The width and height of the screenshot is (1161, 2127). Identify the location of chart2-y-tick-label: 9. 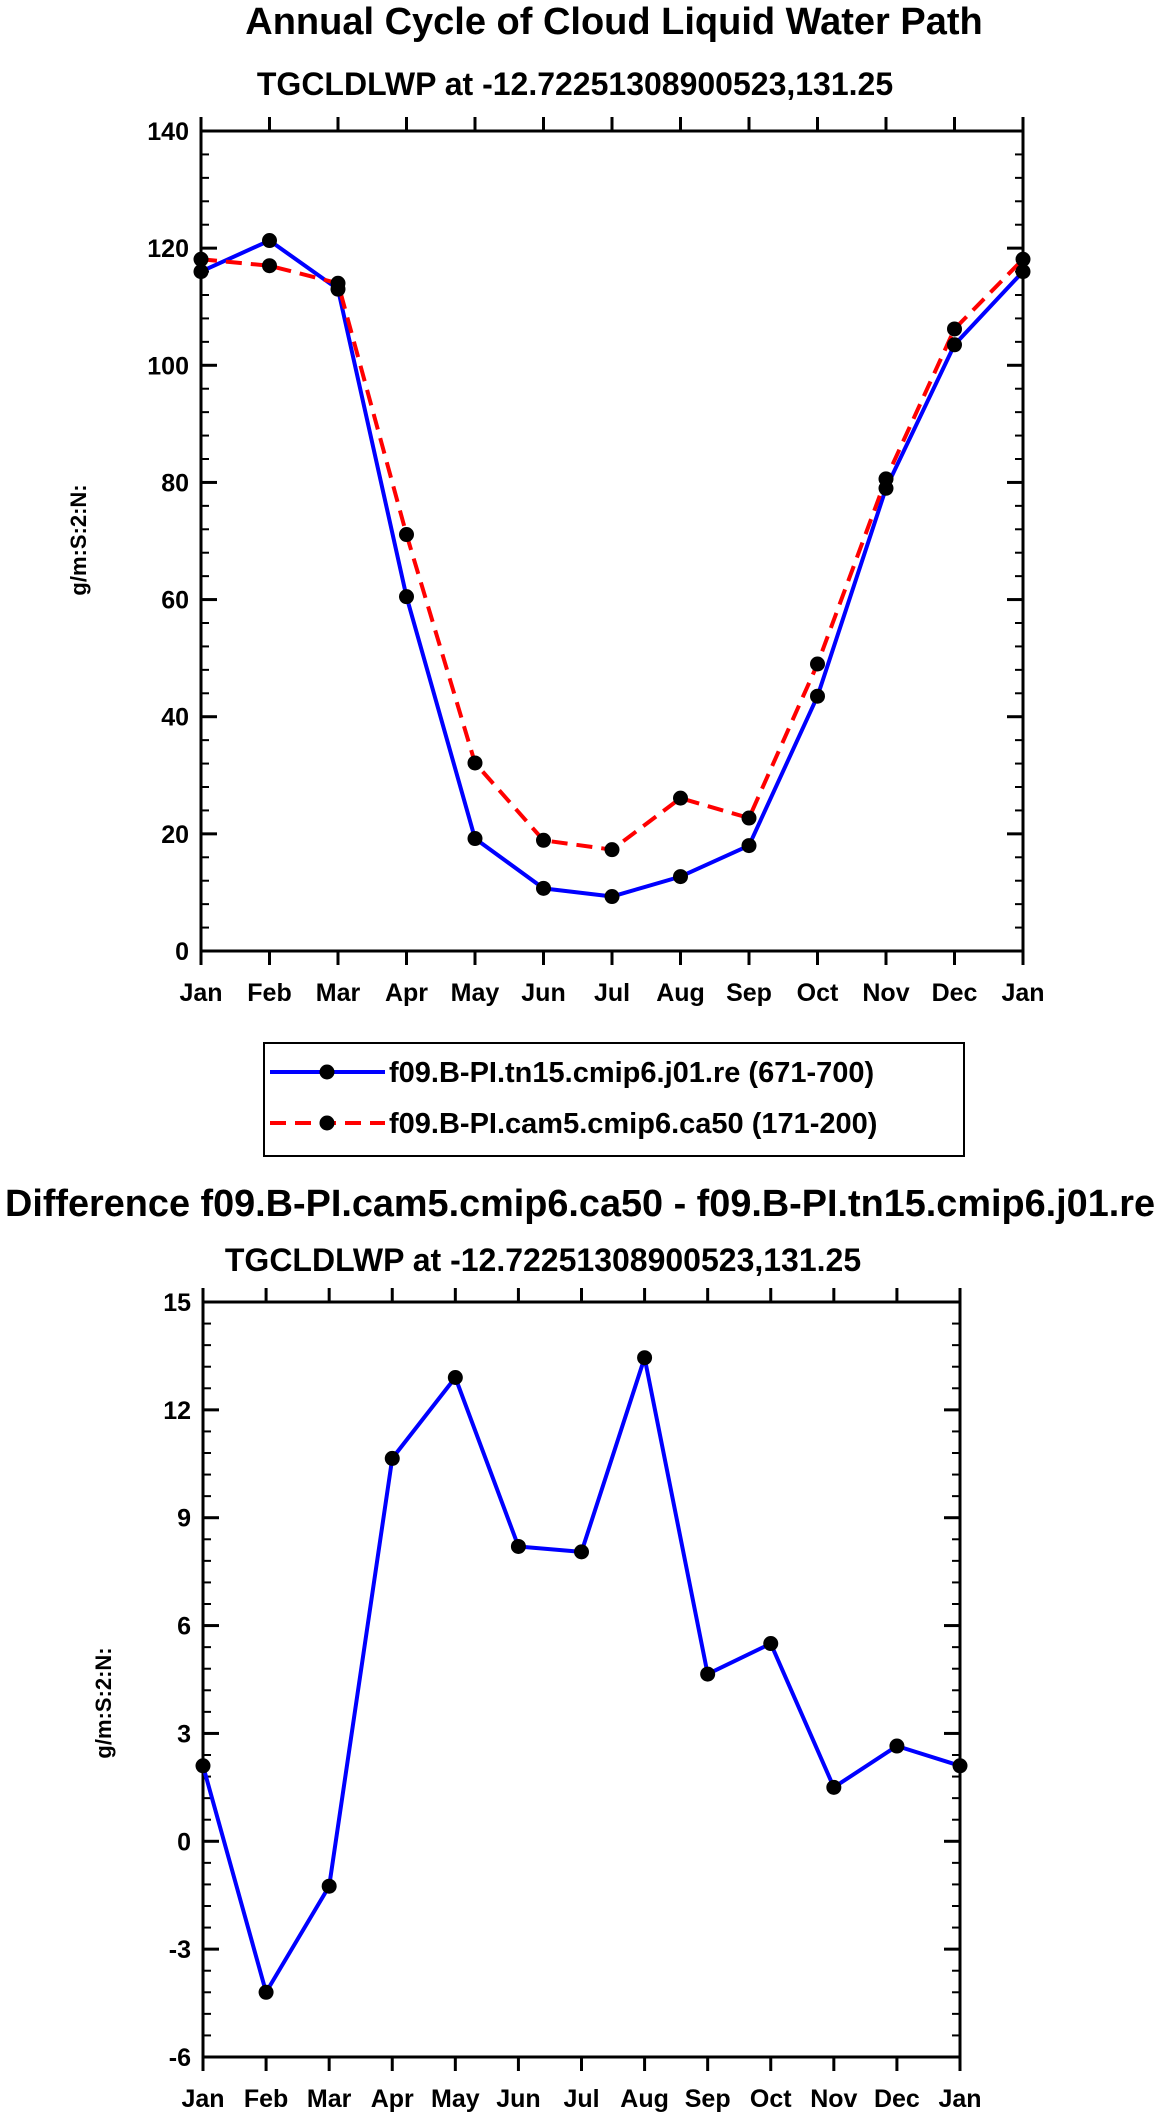
(184, 1519).